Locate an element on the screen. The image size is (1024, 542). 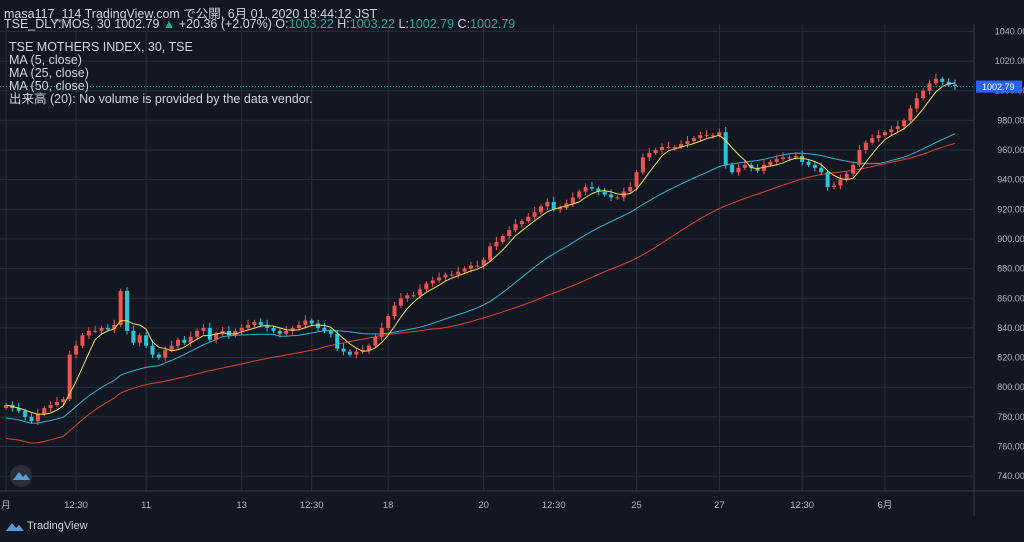
price-tick-label: 820.00 is located at coordinates (1010, 358).